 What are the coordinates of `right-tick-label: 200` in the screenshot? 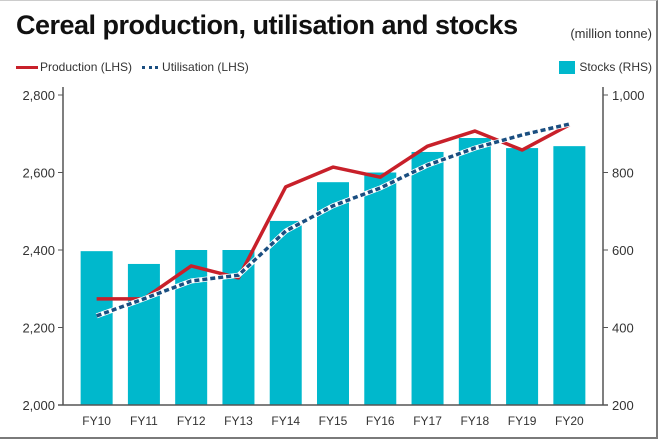 It's located at (623, 405).